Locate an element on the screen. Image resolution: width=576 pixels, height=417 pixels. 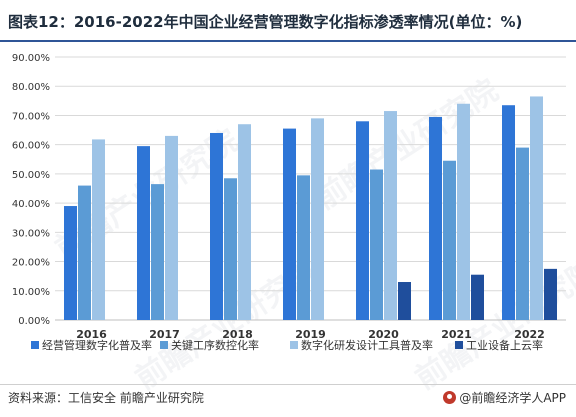
legend-label: 数字化研发设计工具普及率 is located at coordinates (367, 345).